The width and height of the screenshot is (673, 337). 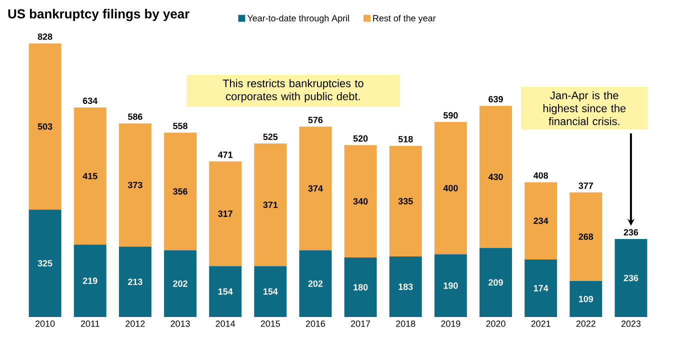 I want to click on x-tick-label: 2023, so click(x=631, y=323).